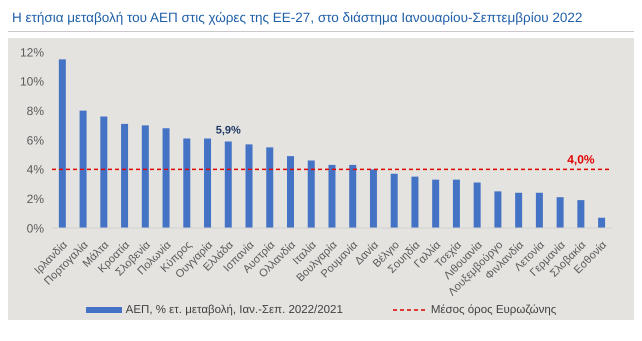  What do you see at coordinates (493, 310) in the screenshot?
I see `legend-label: Μέσος όρος Ευρωζώνης` at bounding box center [493, 310].